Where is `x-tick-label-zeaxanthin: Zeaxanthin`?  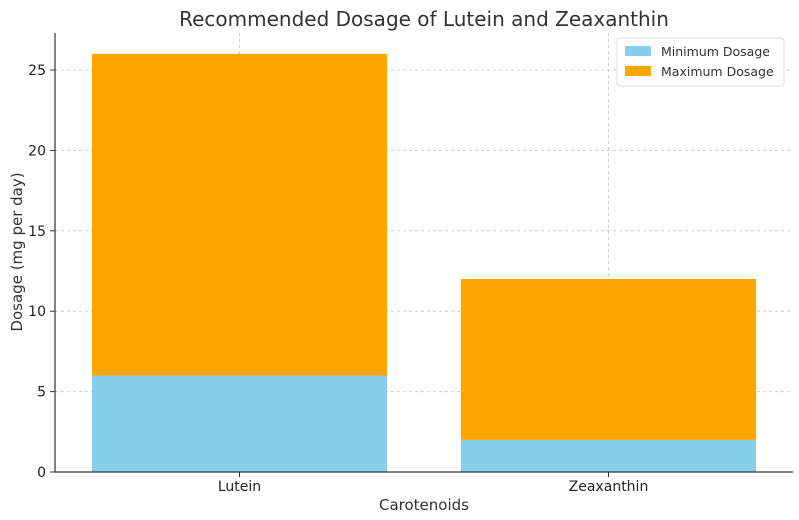 x-tick-label-zeaxanthin: Zeaxanthin is located at coordinates (609, 487).